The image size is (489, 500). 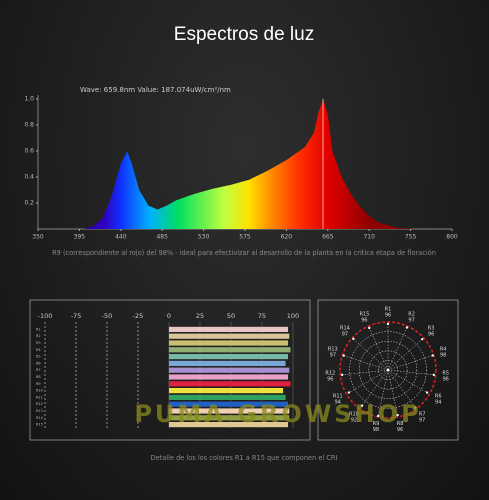 What do you see at coordinates (328, 237) in the screenshot?
I see `x-tick-label: 665` at bounding box center [328, 237].